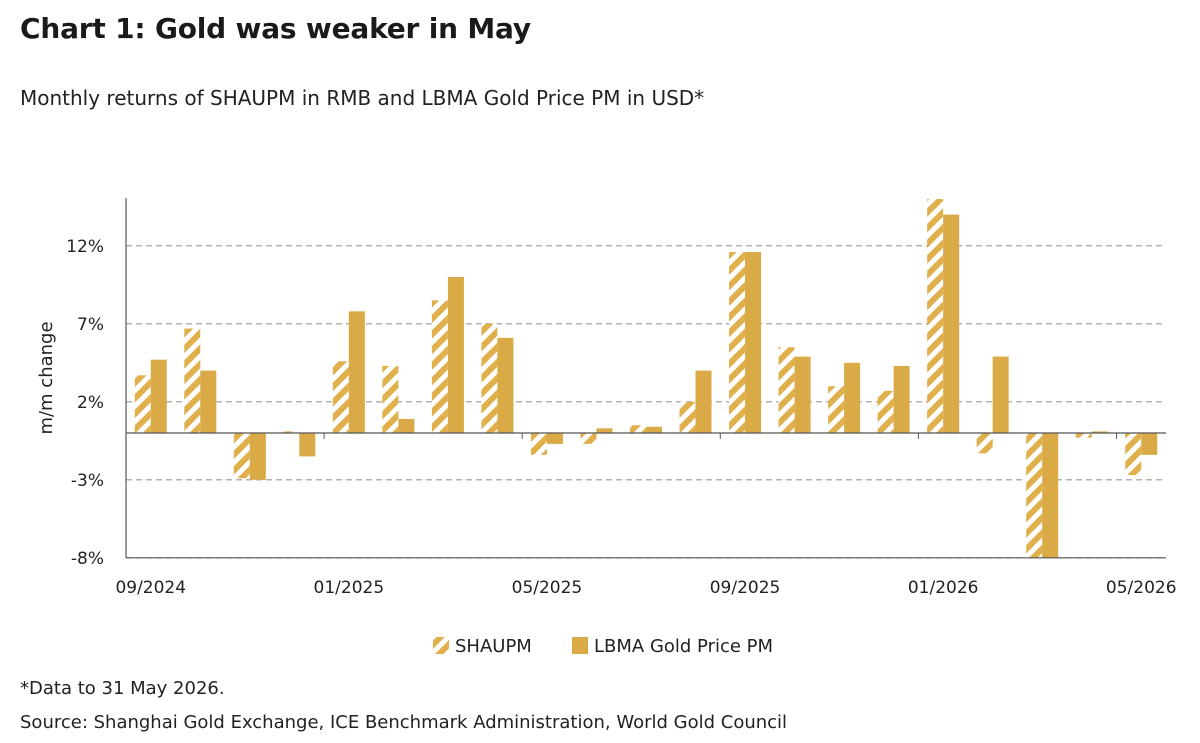  I want to click on bar-lbma-05-2025, so click(554, 438).